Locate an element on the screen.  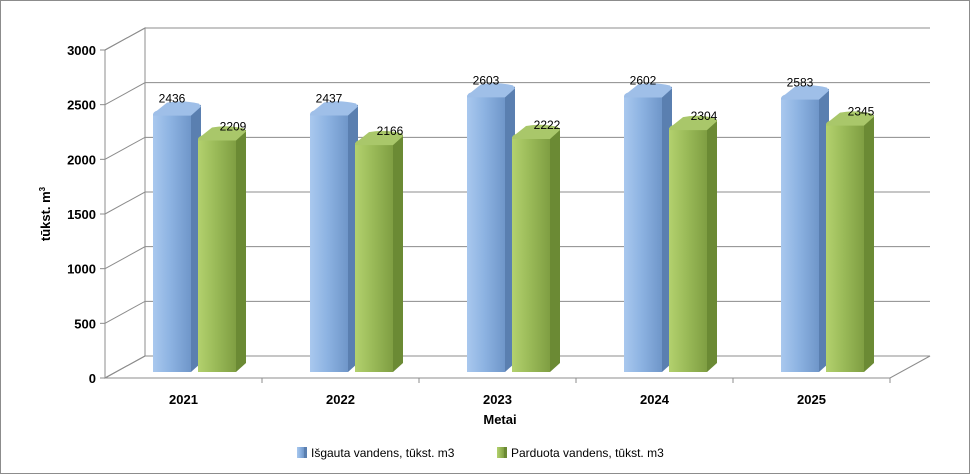
y-tick-label: 2500 is located at coordinates (81, 105).